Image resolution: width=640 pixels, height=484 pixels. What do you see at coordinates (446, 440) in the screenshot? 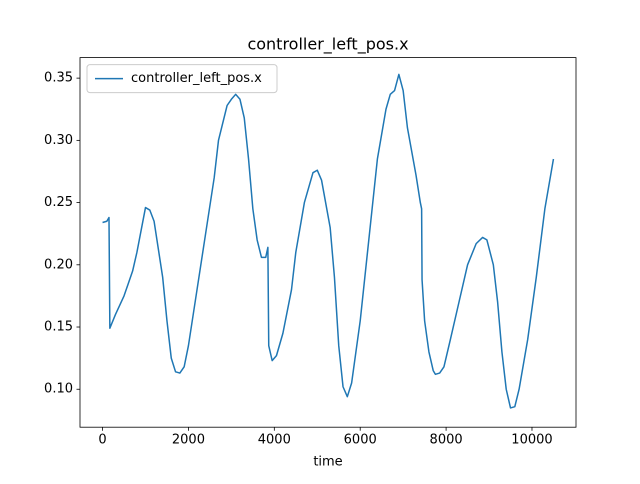
I see `x-tick-label: 8000` at bounding box center [446, 440].